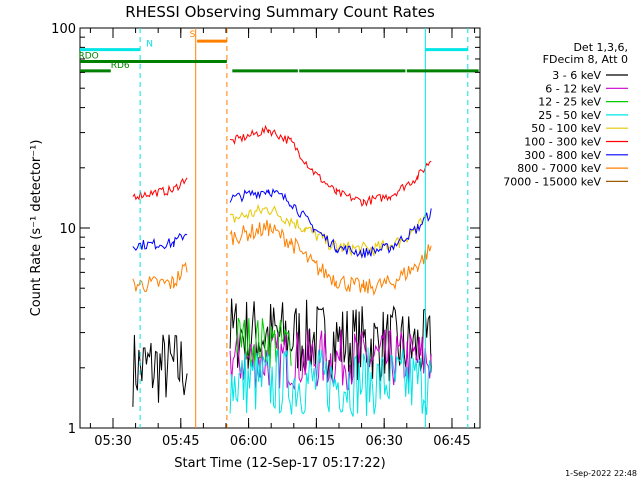 This screenshot has width=640, height=480. I want to click on x-tick-label-5: 06:45, so click(451, 441).